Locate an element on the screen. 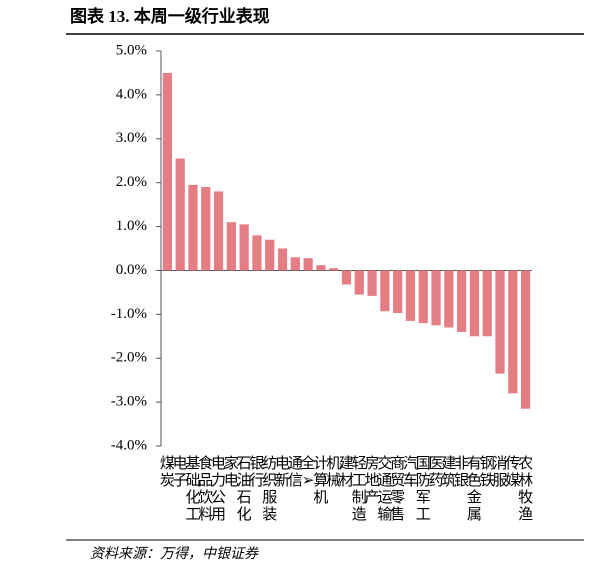  x-tick-label: 银行 is located at coordinates (256, 472).